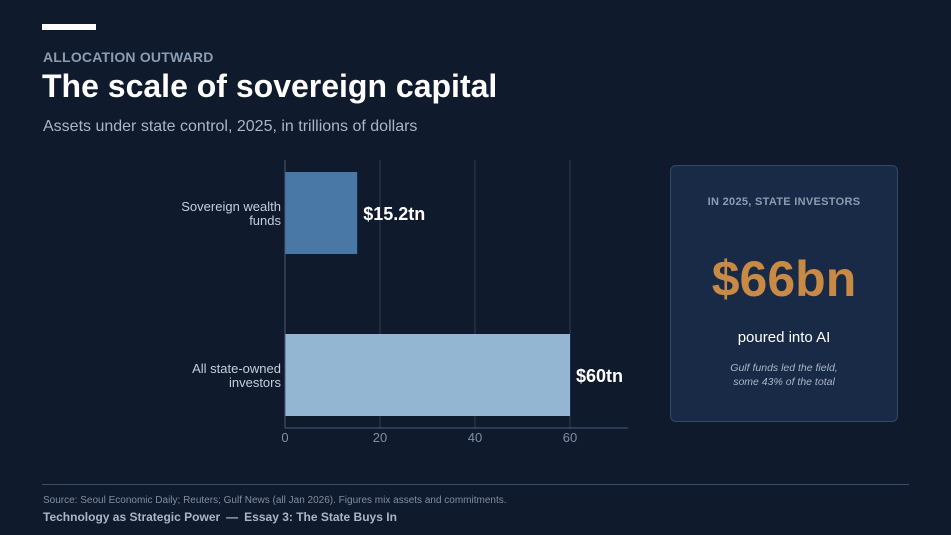  I want to click on category-label: All state-owned, so click(236, 368).